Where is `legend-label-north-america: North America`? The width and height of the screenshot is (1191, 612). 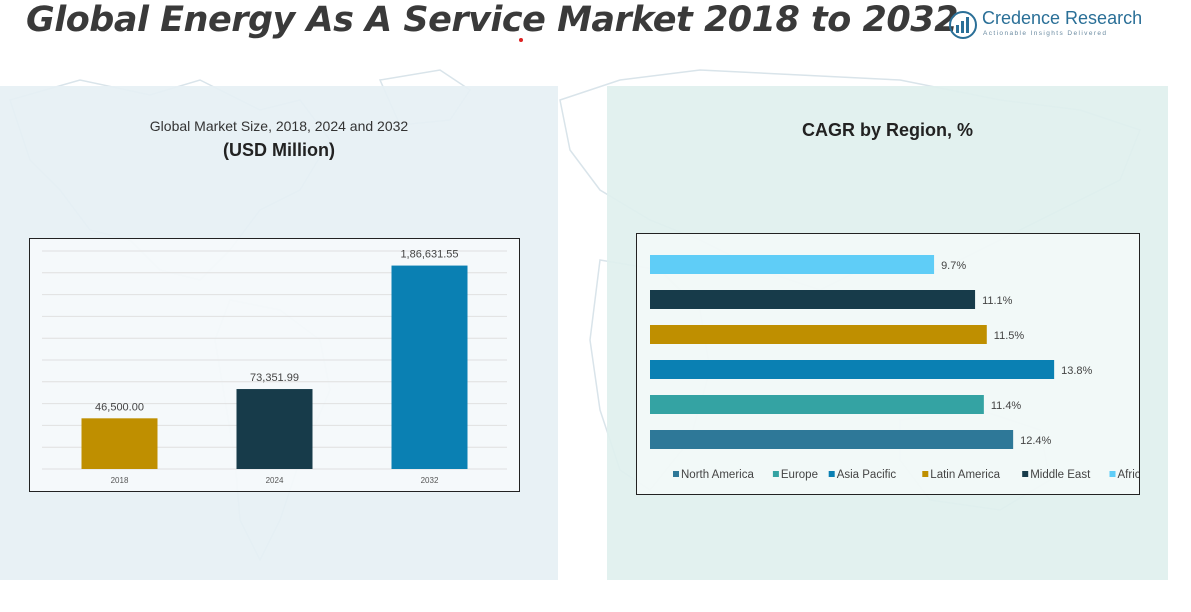 legend-label-north-america: North America is located at coordinates (717, 475).